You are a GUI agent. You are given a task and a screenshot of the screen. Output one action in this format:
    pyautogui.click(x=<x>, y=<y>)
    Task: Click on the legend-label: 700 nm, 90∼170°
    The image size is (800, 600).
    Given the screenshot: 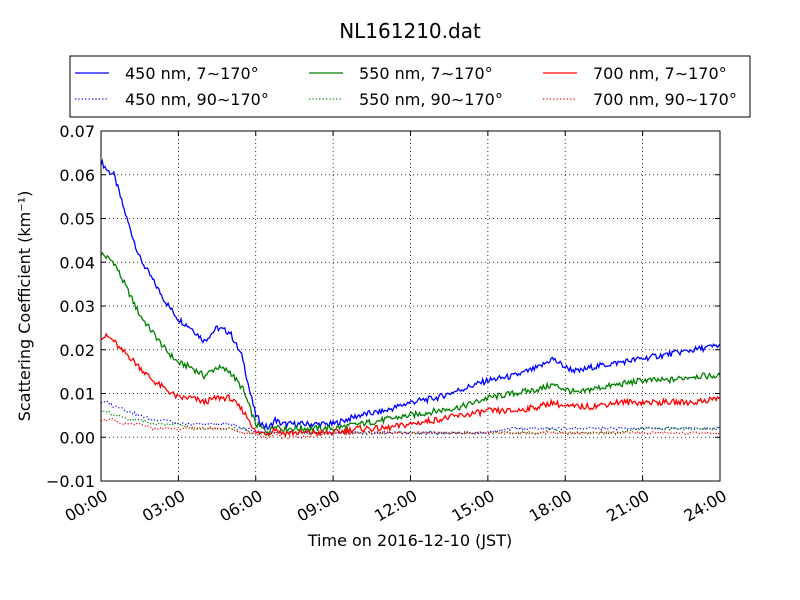 What is the action you would take?
    pyautogui.click(x=665, y=99)
    